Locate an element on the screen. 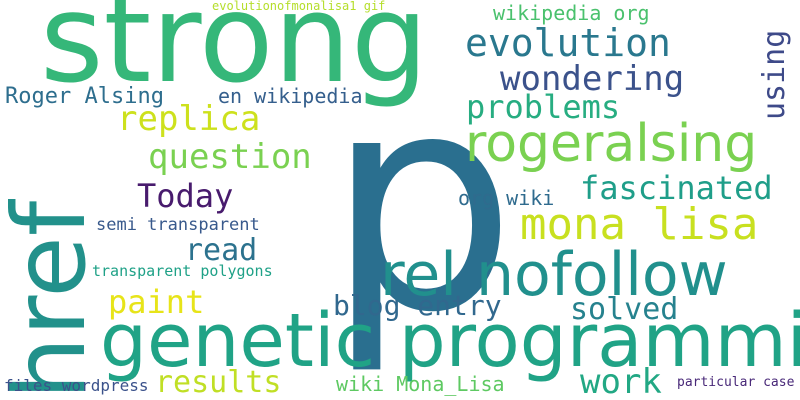 The width and height of the screenshot is (800, 400). word-evolution: evolution is located at coordinates (568, 43).